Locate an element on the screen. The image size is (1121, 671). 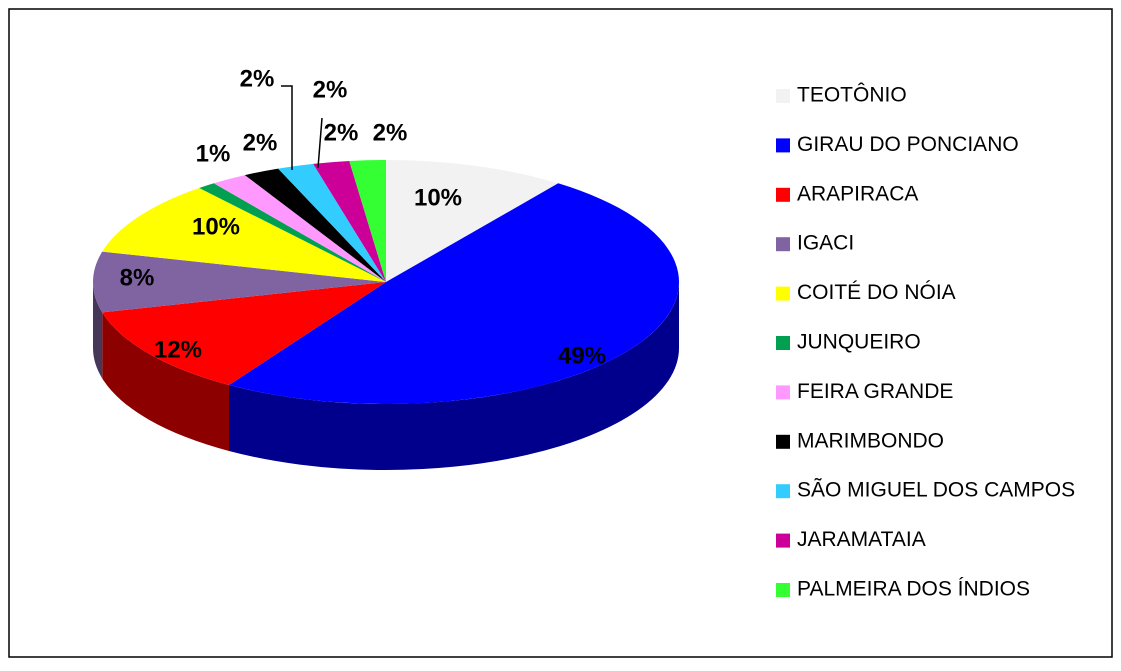
legend-label: IGACI is located at coordinates (825, 243).